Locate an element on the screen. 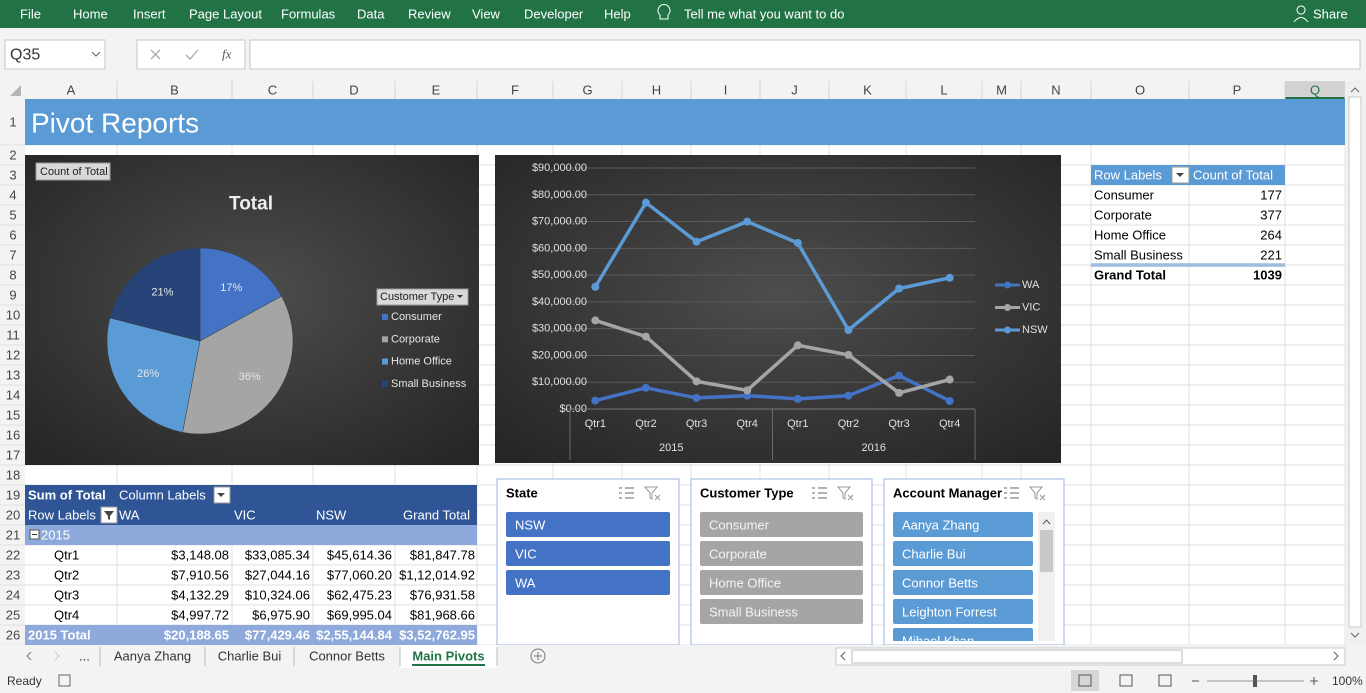  column-header: B is located at coordinates (174, 90).